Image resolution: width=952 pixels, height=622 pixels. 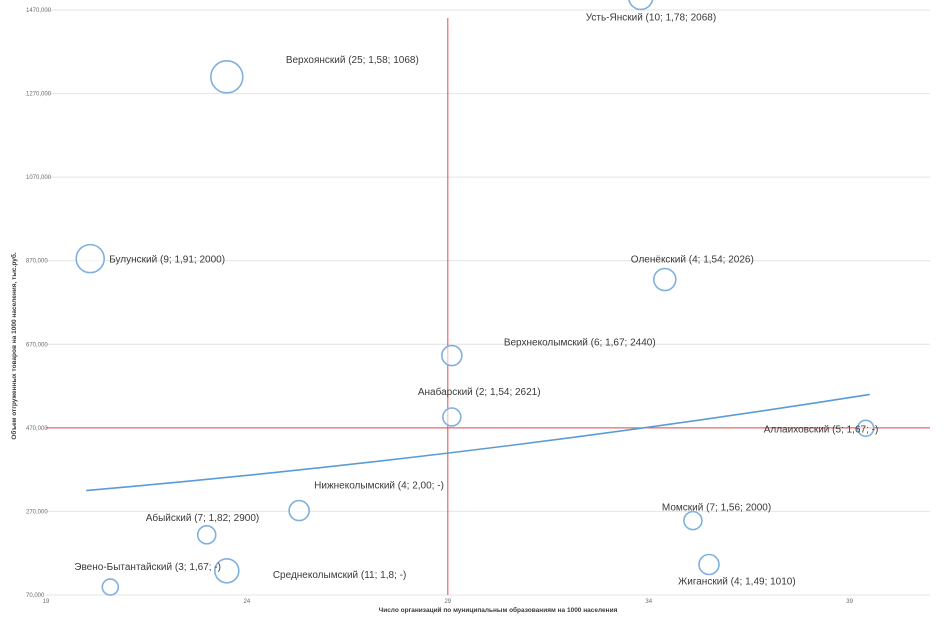 What do you see at coordinates (167, 260) in the screenshot?
I see `data-label: Булунский (9; 1,91; 2000)` at bounding box center [167, 260].